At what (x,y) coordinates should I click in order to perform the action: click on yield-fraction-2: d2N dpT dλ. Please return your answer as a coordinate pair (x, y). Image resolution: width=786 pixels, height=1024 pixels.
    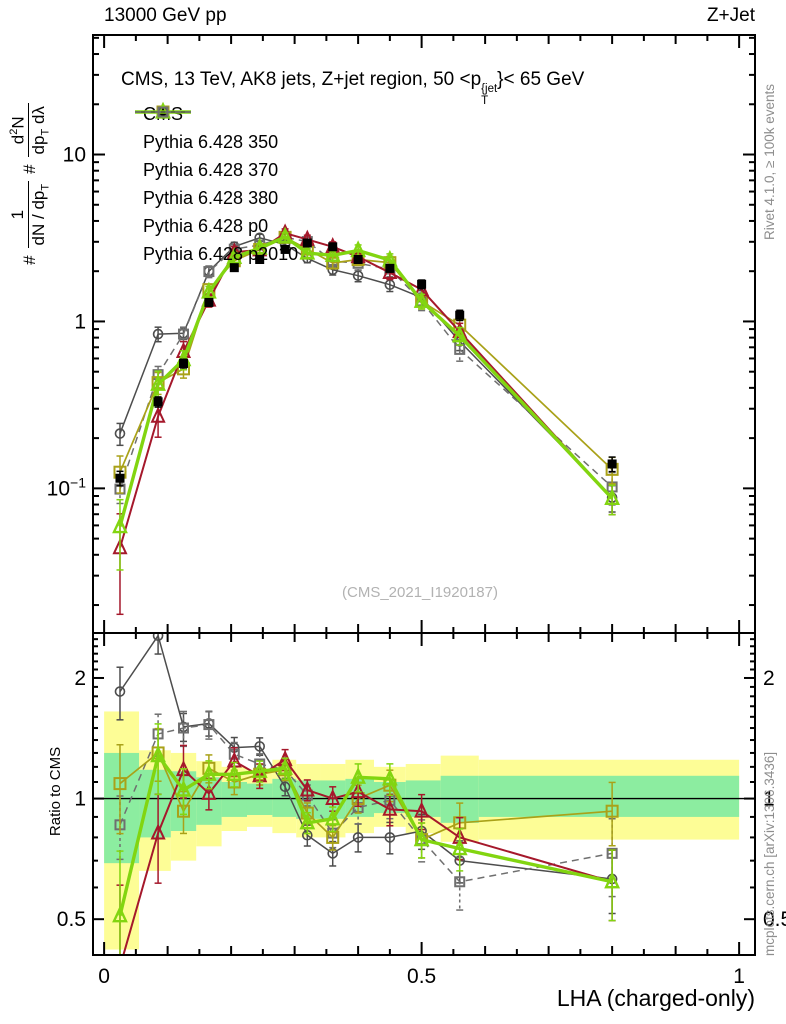
    Looking at the image, I should click on (30, 130).